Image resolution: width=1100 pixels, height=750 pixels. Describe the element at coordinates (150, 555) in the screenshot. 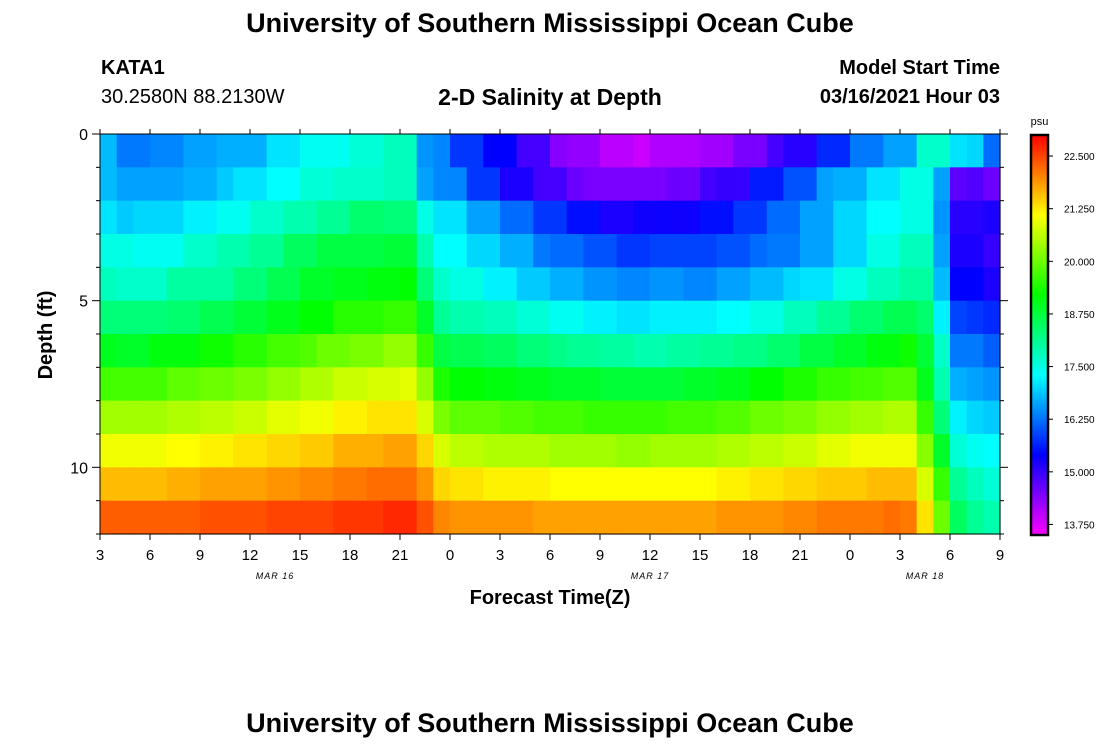

I see `x-tick-label: 6` at that location.